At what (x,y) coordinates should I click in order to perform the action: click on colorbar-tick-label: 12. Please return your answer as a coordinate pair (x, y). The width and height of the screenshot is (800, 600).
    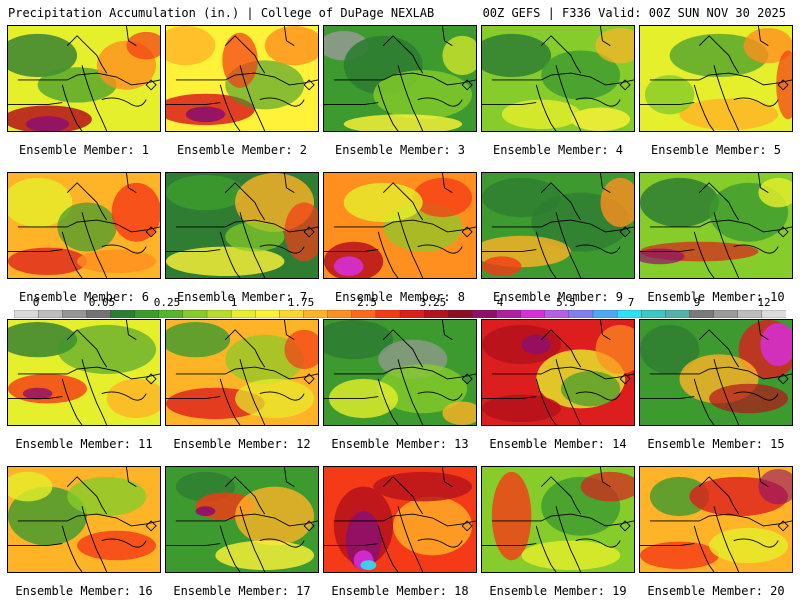
    Looking at the image, I should click on (764, 302).